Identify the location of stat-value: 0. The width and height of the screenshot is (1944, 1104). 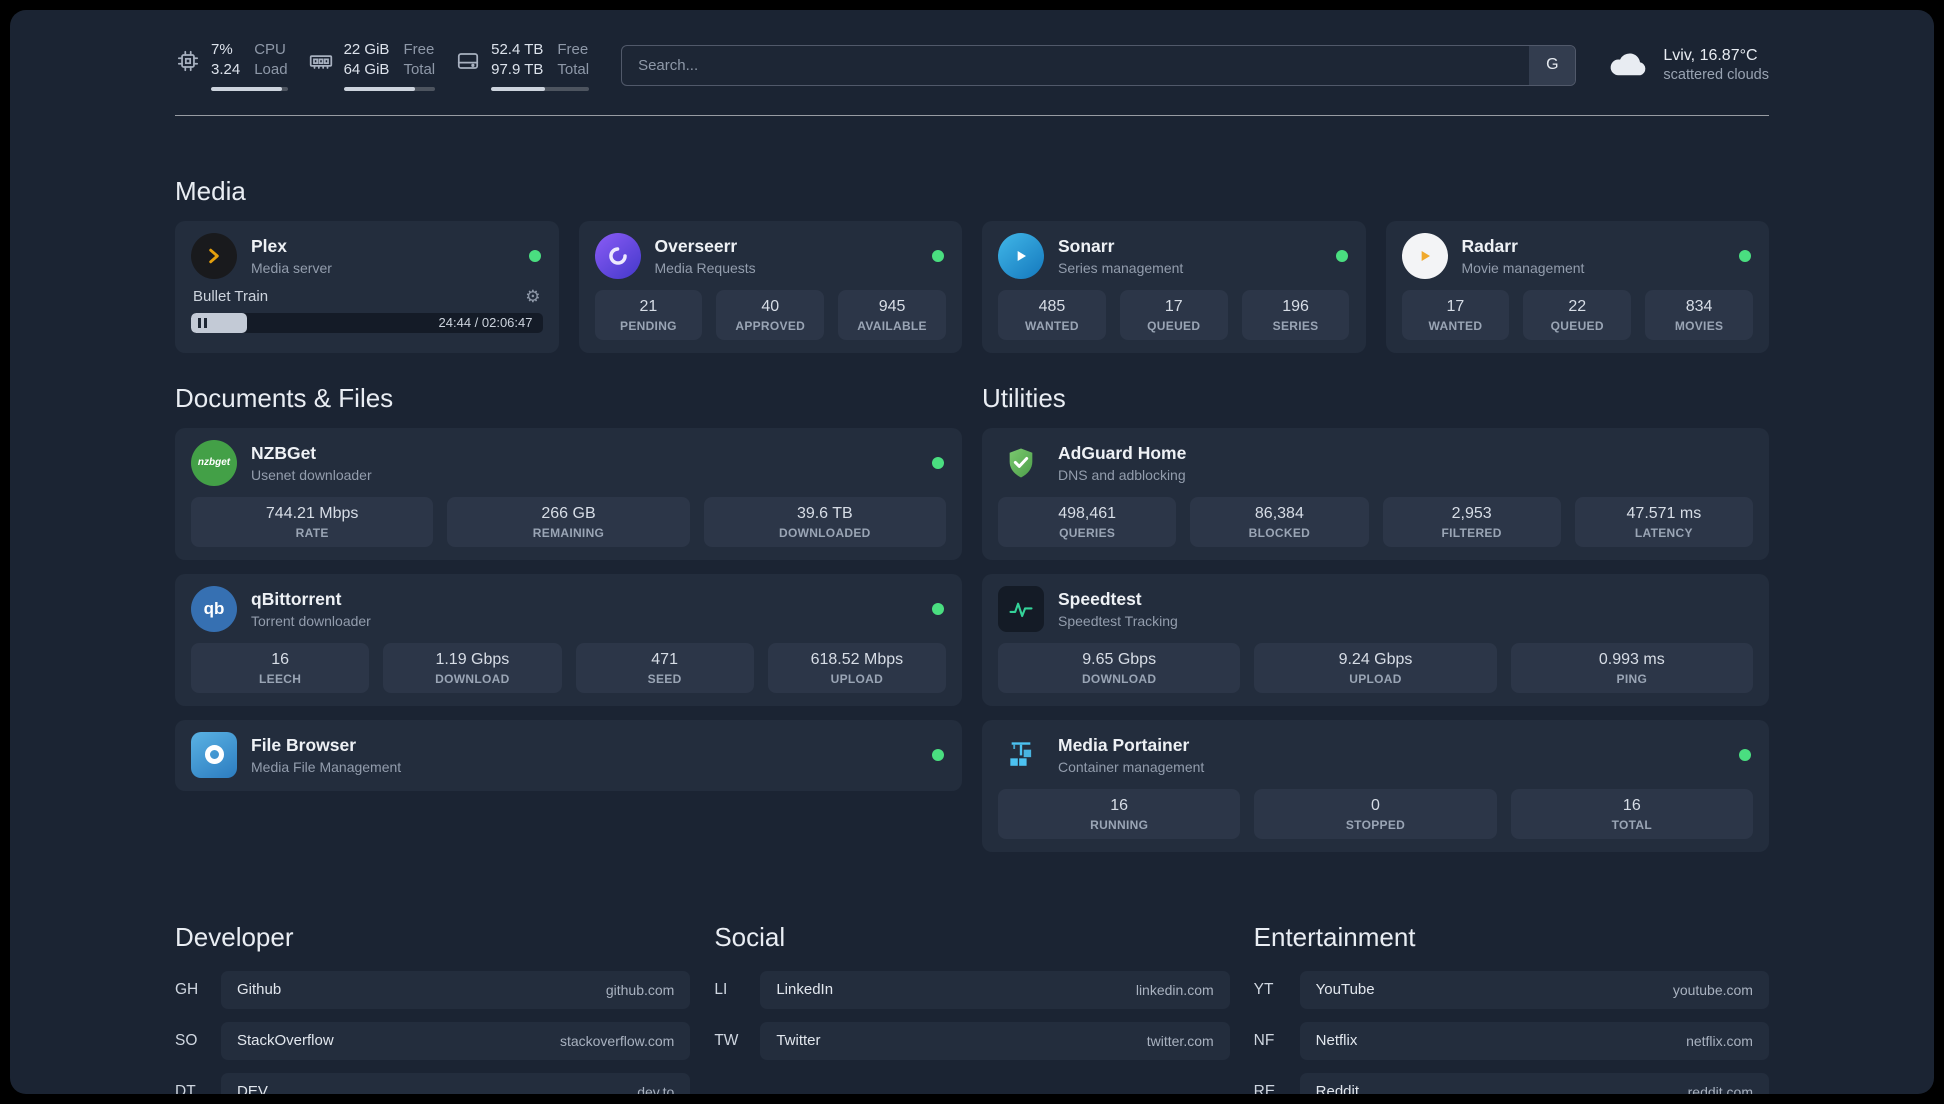
(1375, 805).